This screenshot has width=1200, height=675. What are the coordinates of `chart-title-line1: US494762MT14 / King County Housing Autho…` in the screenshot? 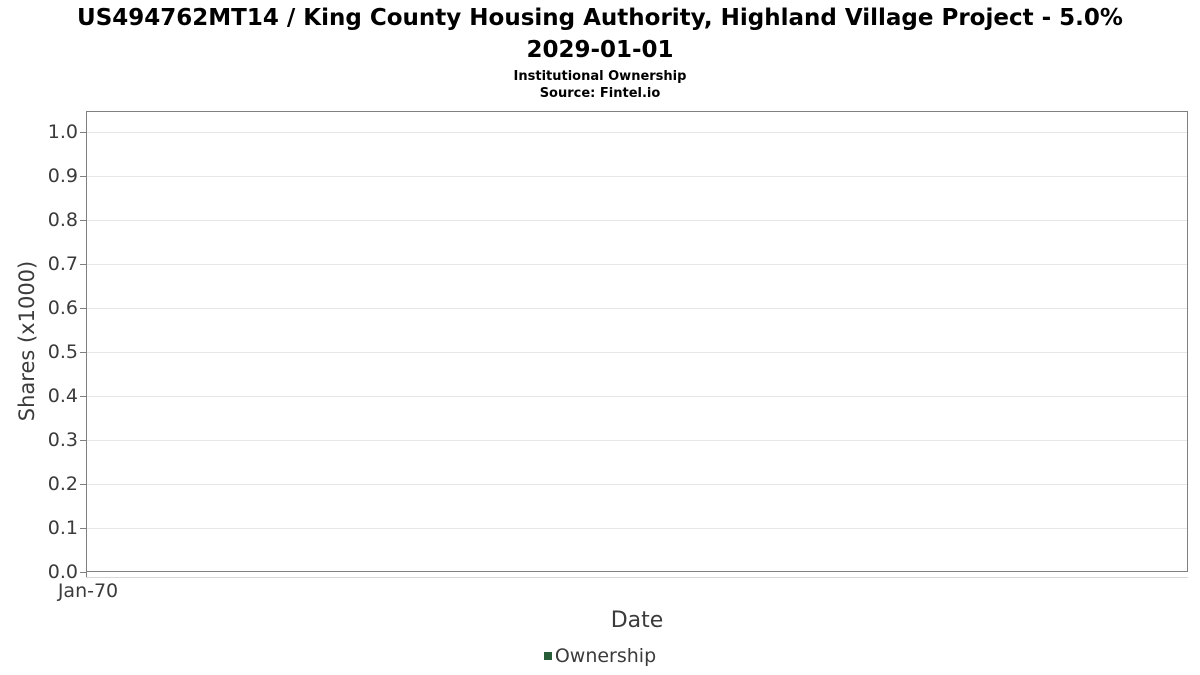 It's located at (600, 18).